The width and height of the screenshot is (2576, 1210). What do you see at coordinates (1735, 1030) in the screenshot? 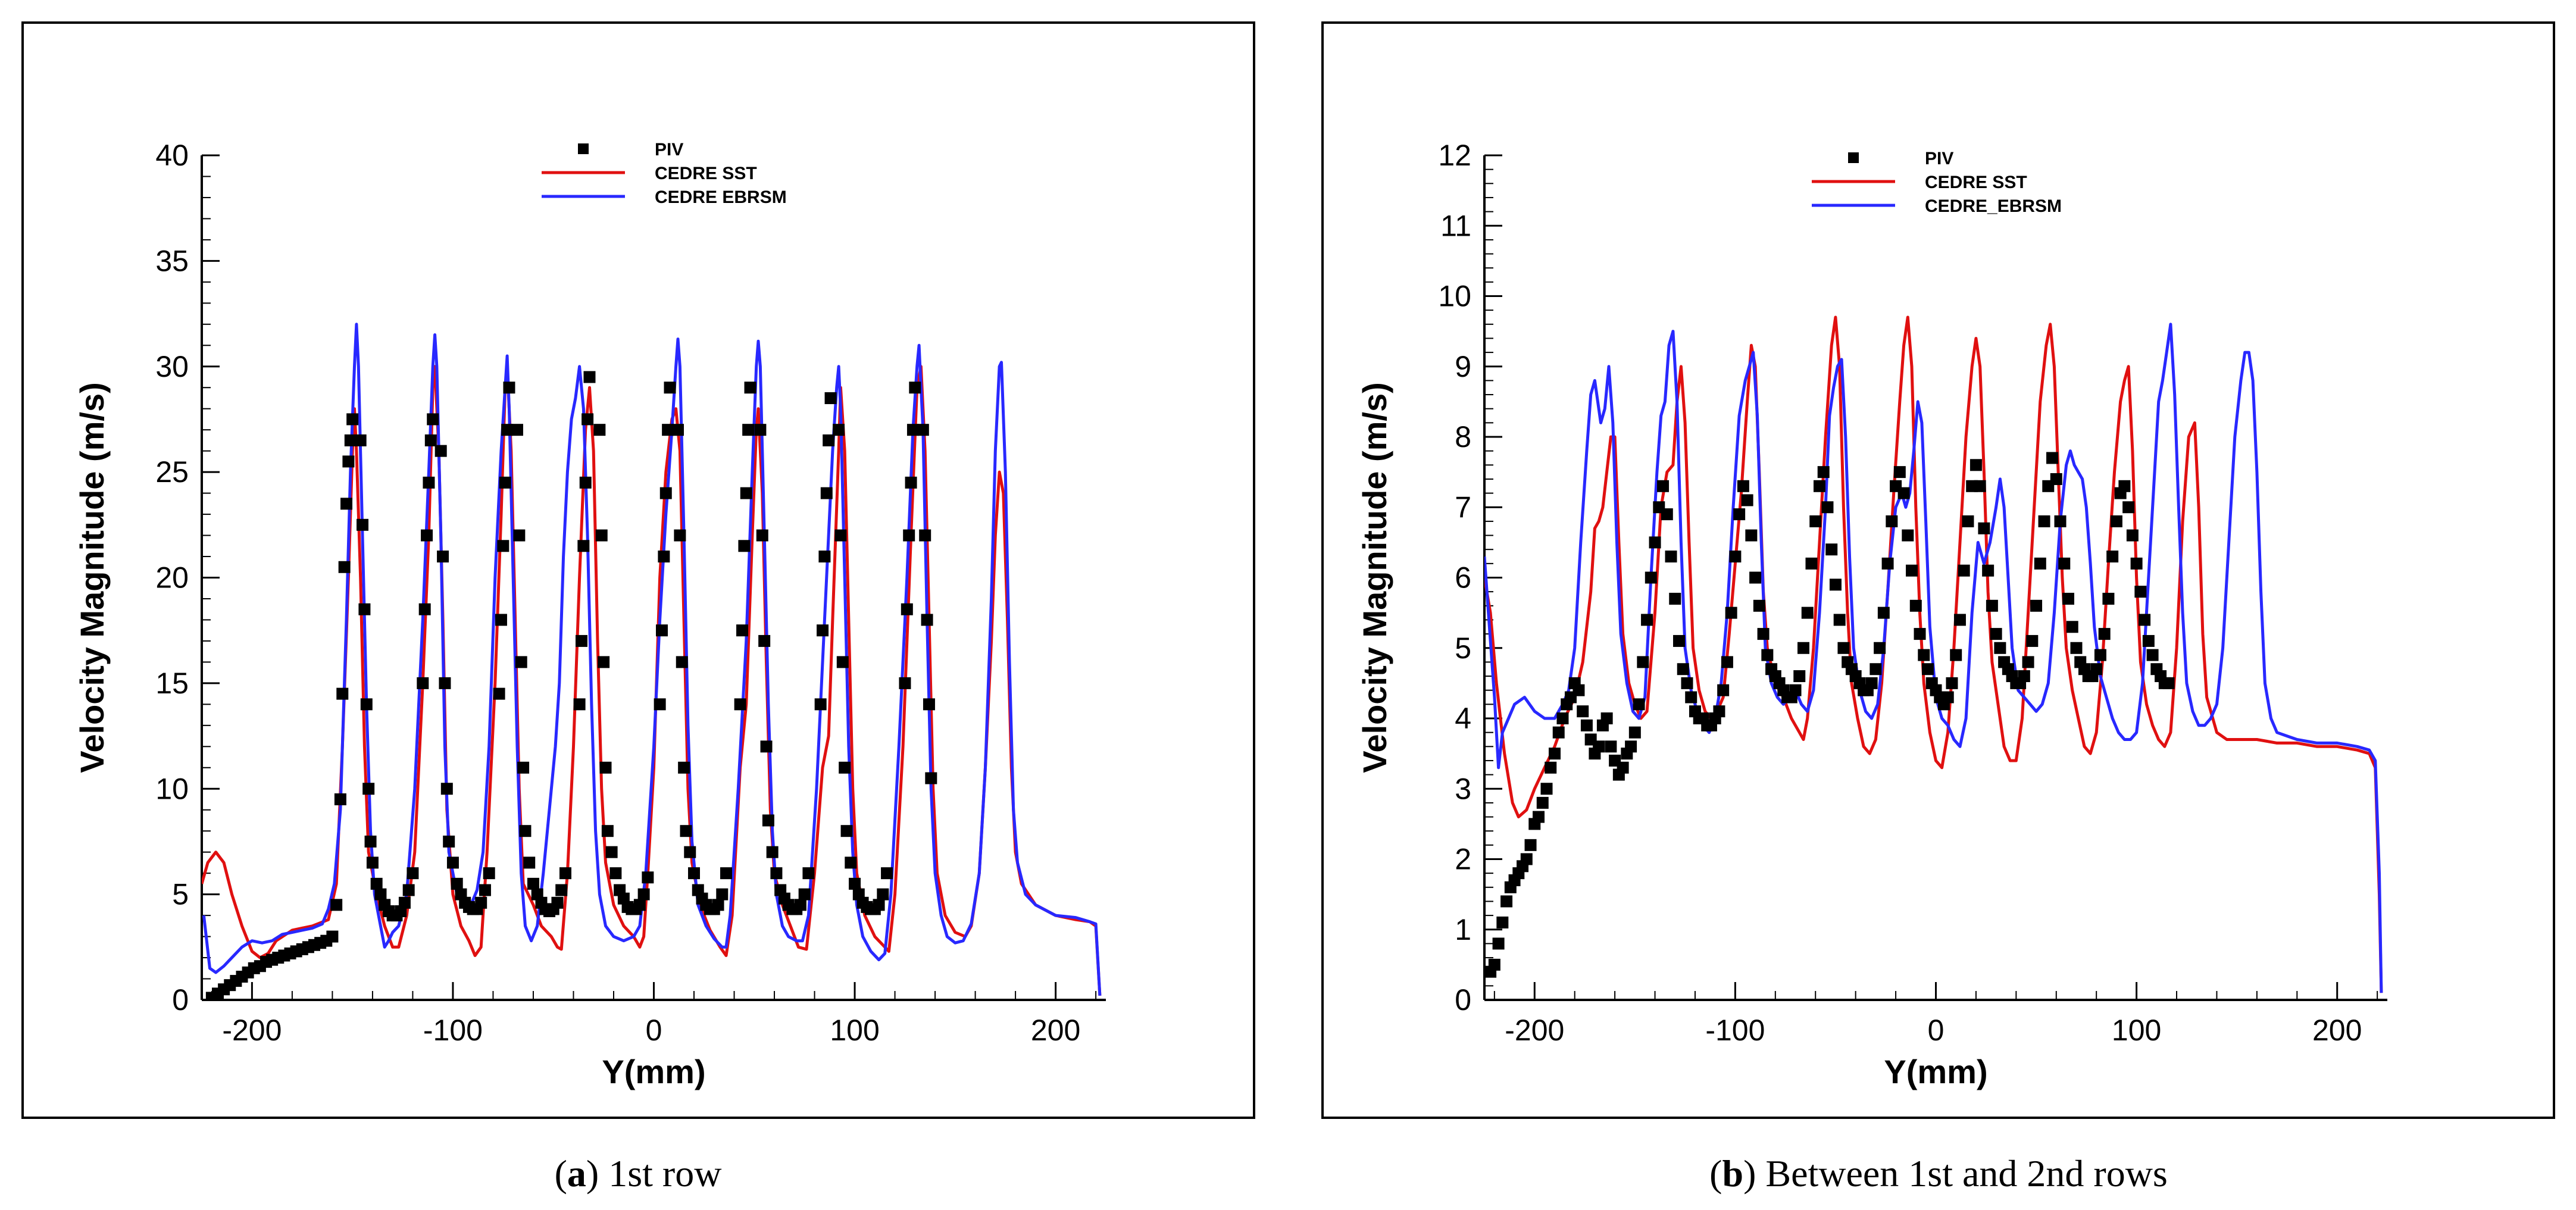
I see `chart-b-x-tick-label: -100` at bounding box center [1735, 1030].